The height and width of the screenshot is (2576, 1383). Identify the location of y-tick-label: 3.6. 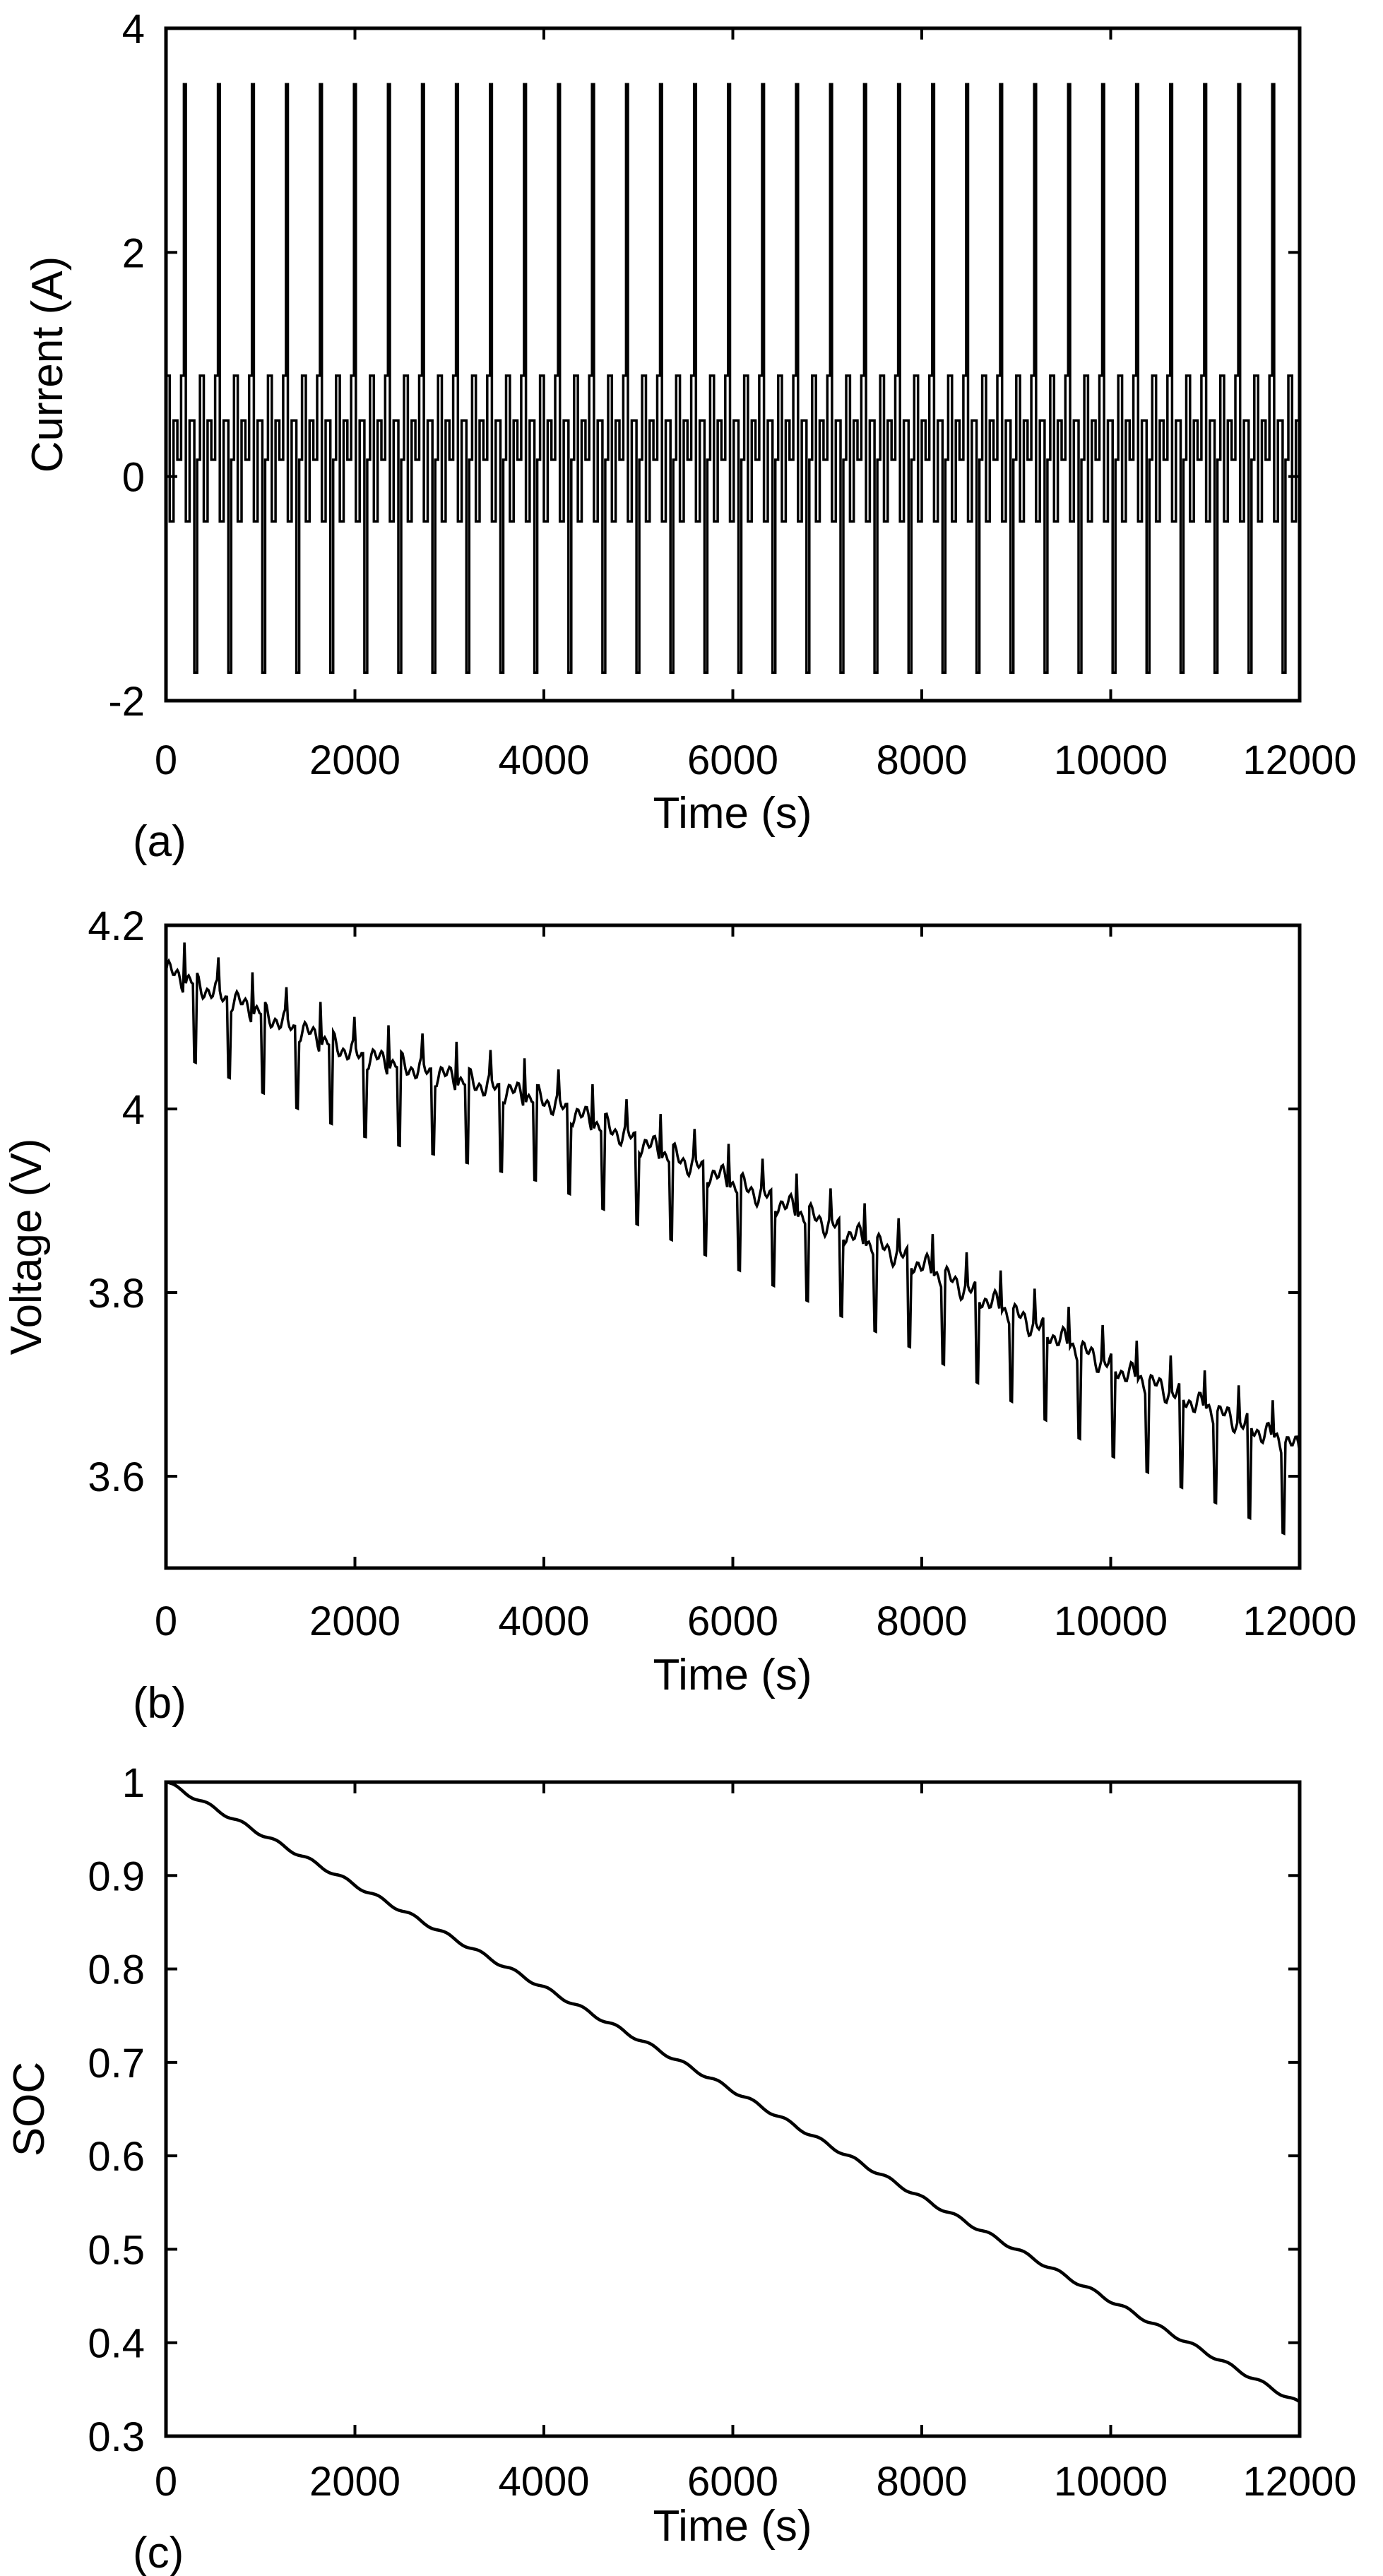
(116, 1477).